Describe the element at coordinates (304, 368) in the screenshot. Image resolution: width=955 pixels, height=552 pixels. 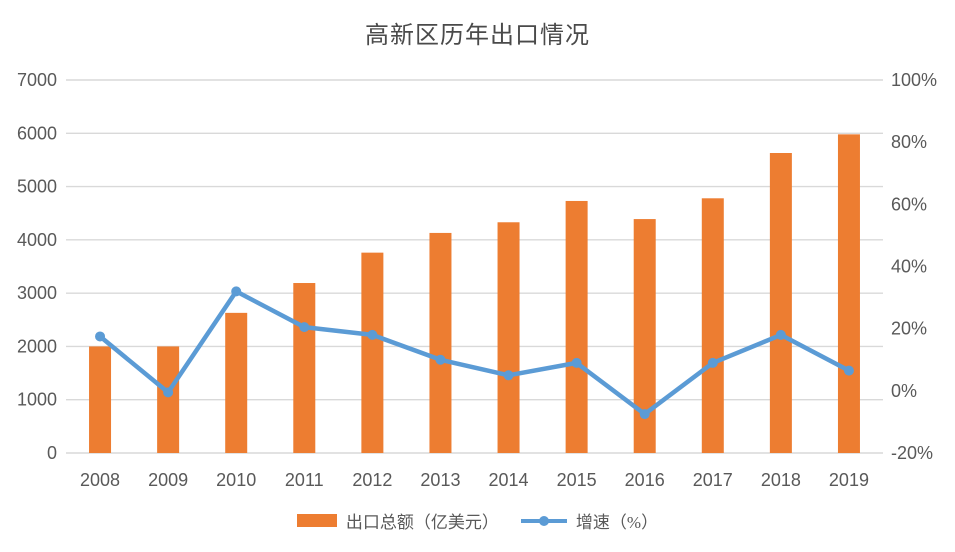
I see `bar-2011` at that location.